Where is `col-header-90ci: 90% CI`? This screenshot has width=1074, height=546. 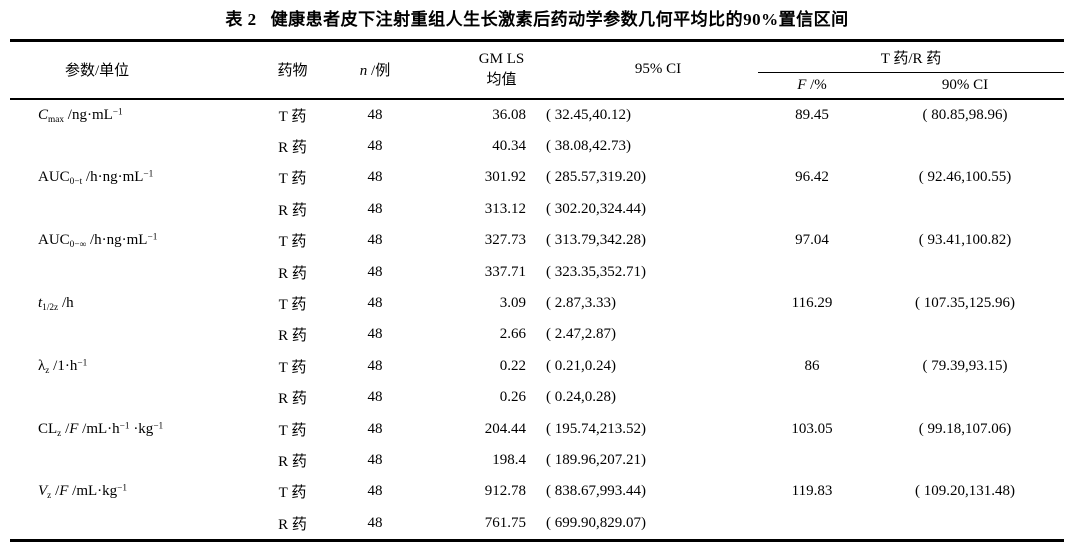 col-header-90ci: 90% CI is located at coordinates (965, 86).